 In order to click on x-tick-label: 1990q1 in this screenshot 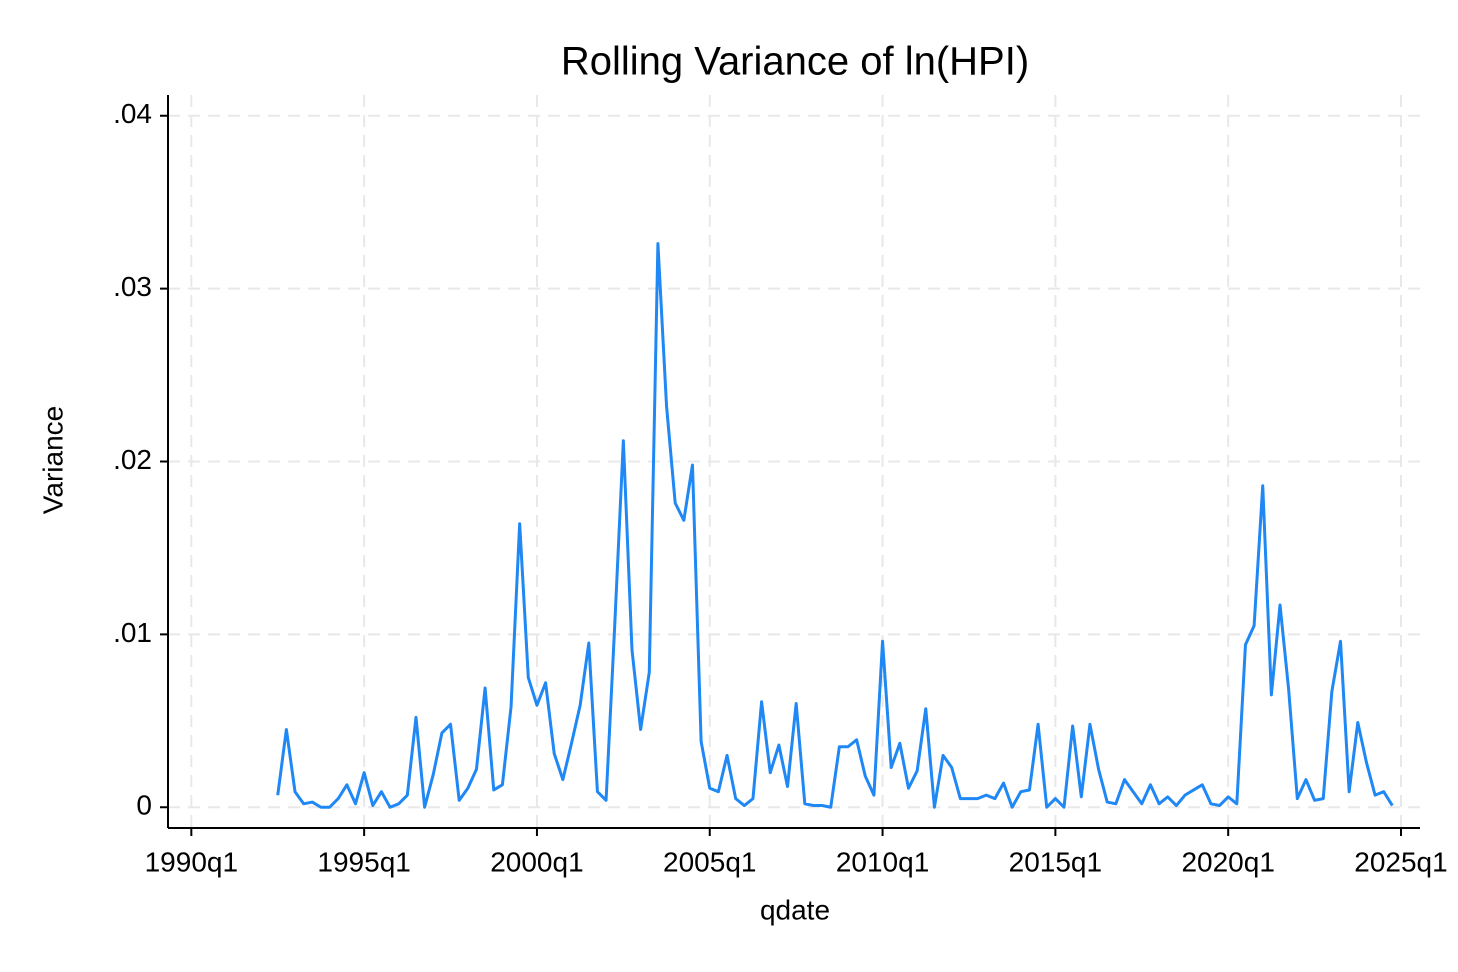, I will do `click(191, 861)`.